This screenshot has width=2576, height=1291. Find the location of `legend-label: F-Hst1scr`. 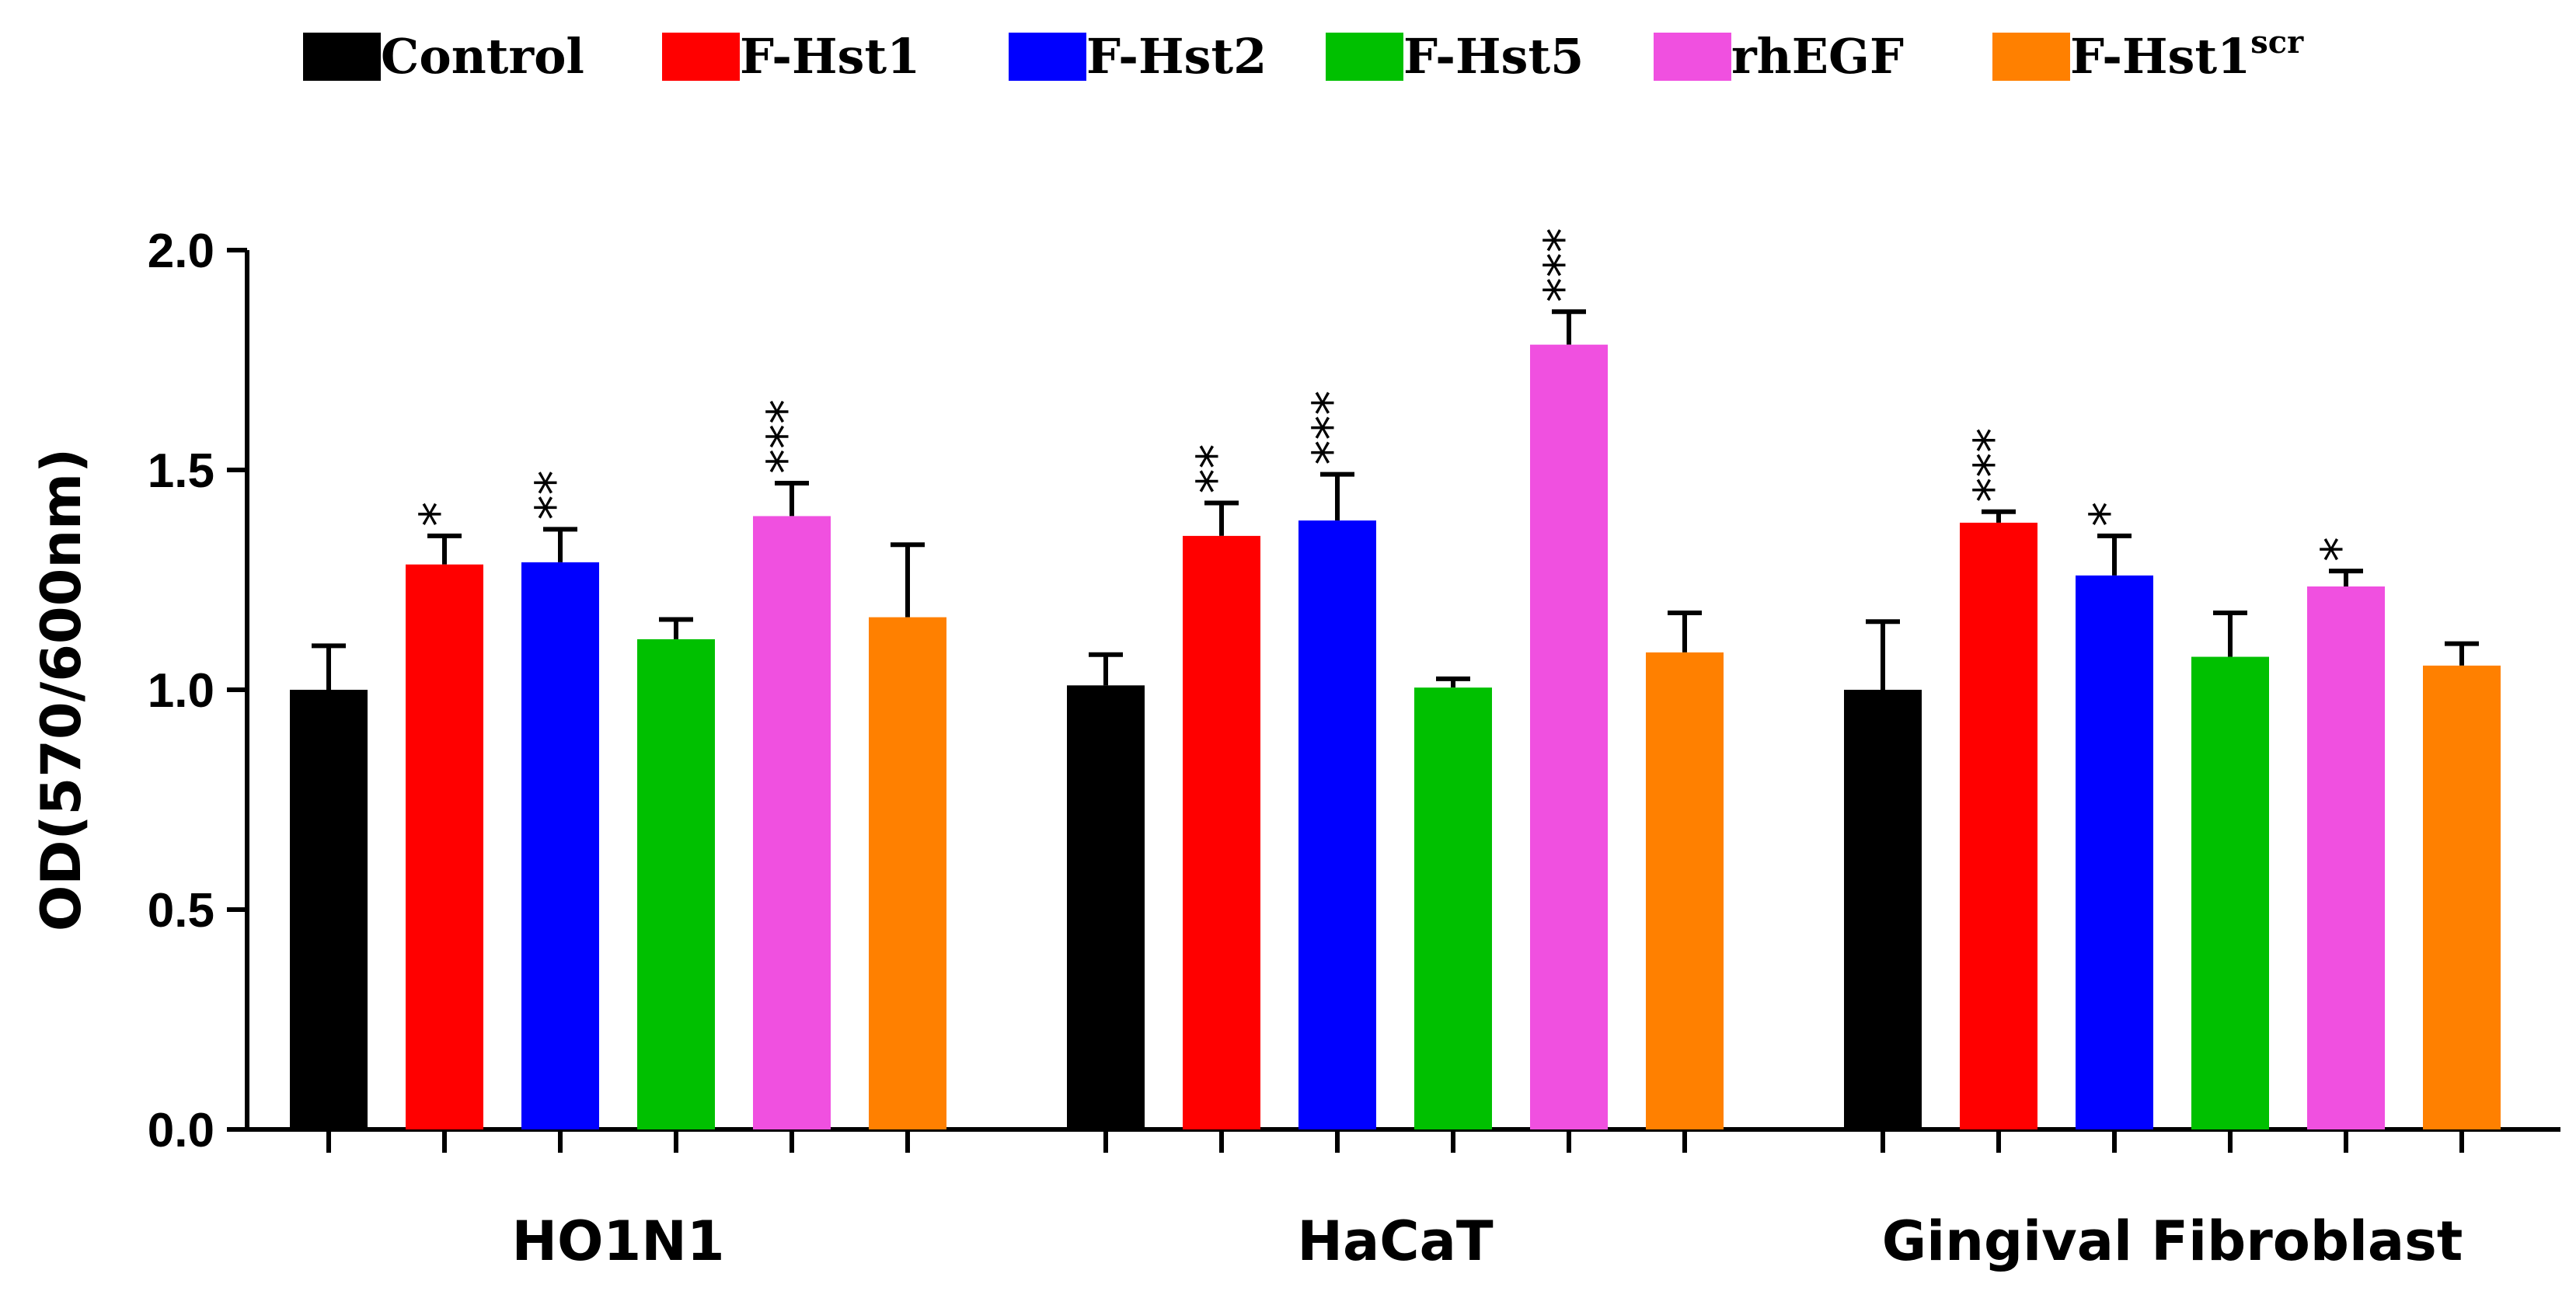

legend-label: F-Hst1scr is located at coordinates (2187, 54).